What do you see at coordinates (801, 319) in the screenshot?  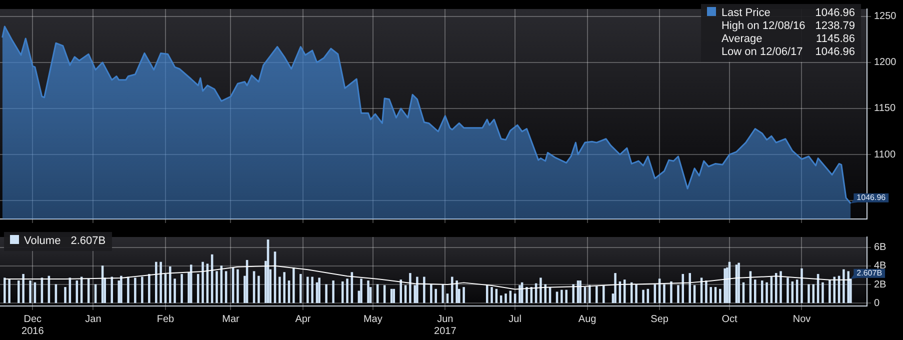 I see `x-tick-label: Nov` at bounding box center [801, 319].